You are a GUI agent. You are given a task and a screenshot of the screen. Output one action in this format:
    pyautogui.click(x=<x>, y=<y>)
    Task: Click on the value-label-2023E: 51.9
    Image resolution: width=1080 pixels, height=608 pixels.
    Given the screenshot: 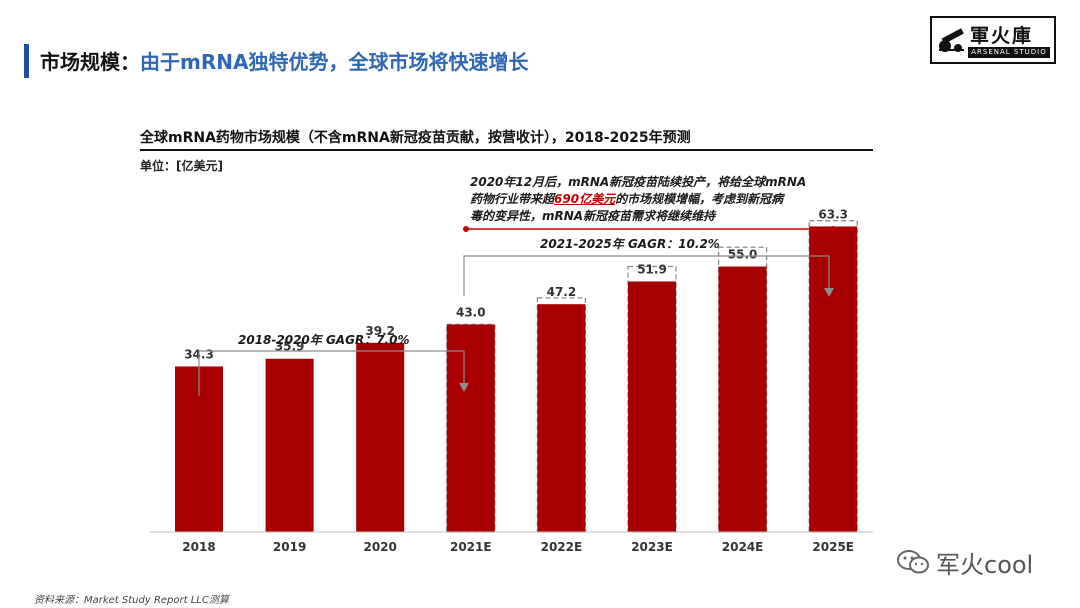 What is the action you would take?
    pyautogui.click(x=652, y=269)
    